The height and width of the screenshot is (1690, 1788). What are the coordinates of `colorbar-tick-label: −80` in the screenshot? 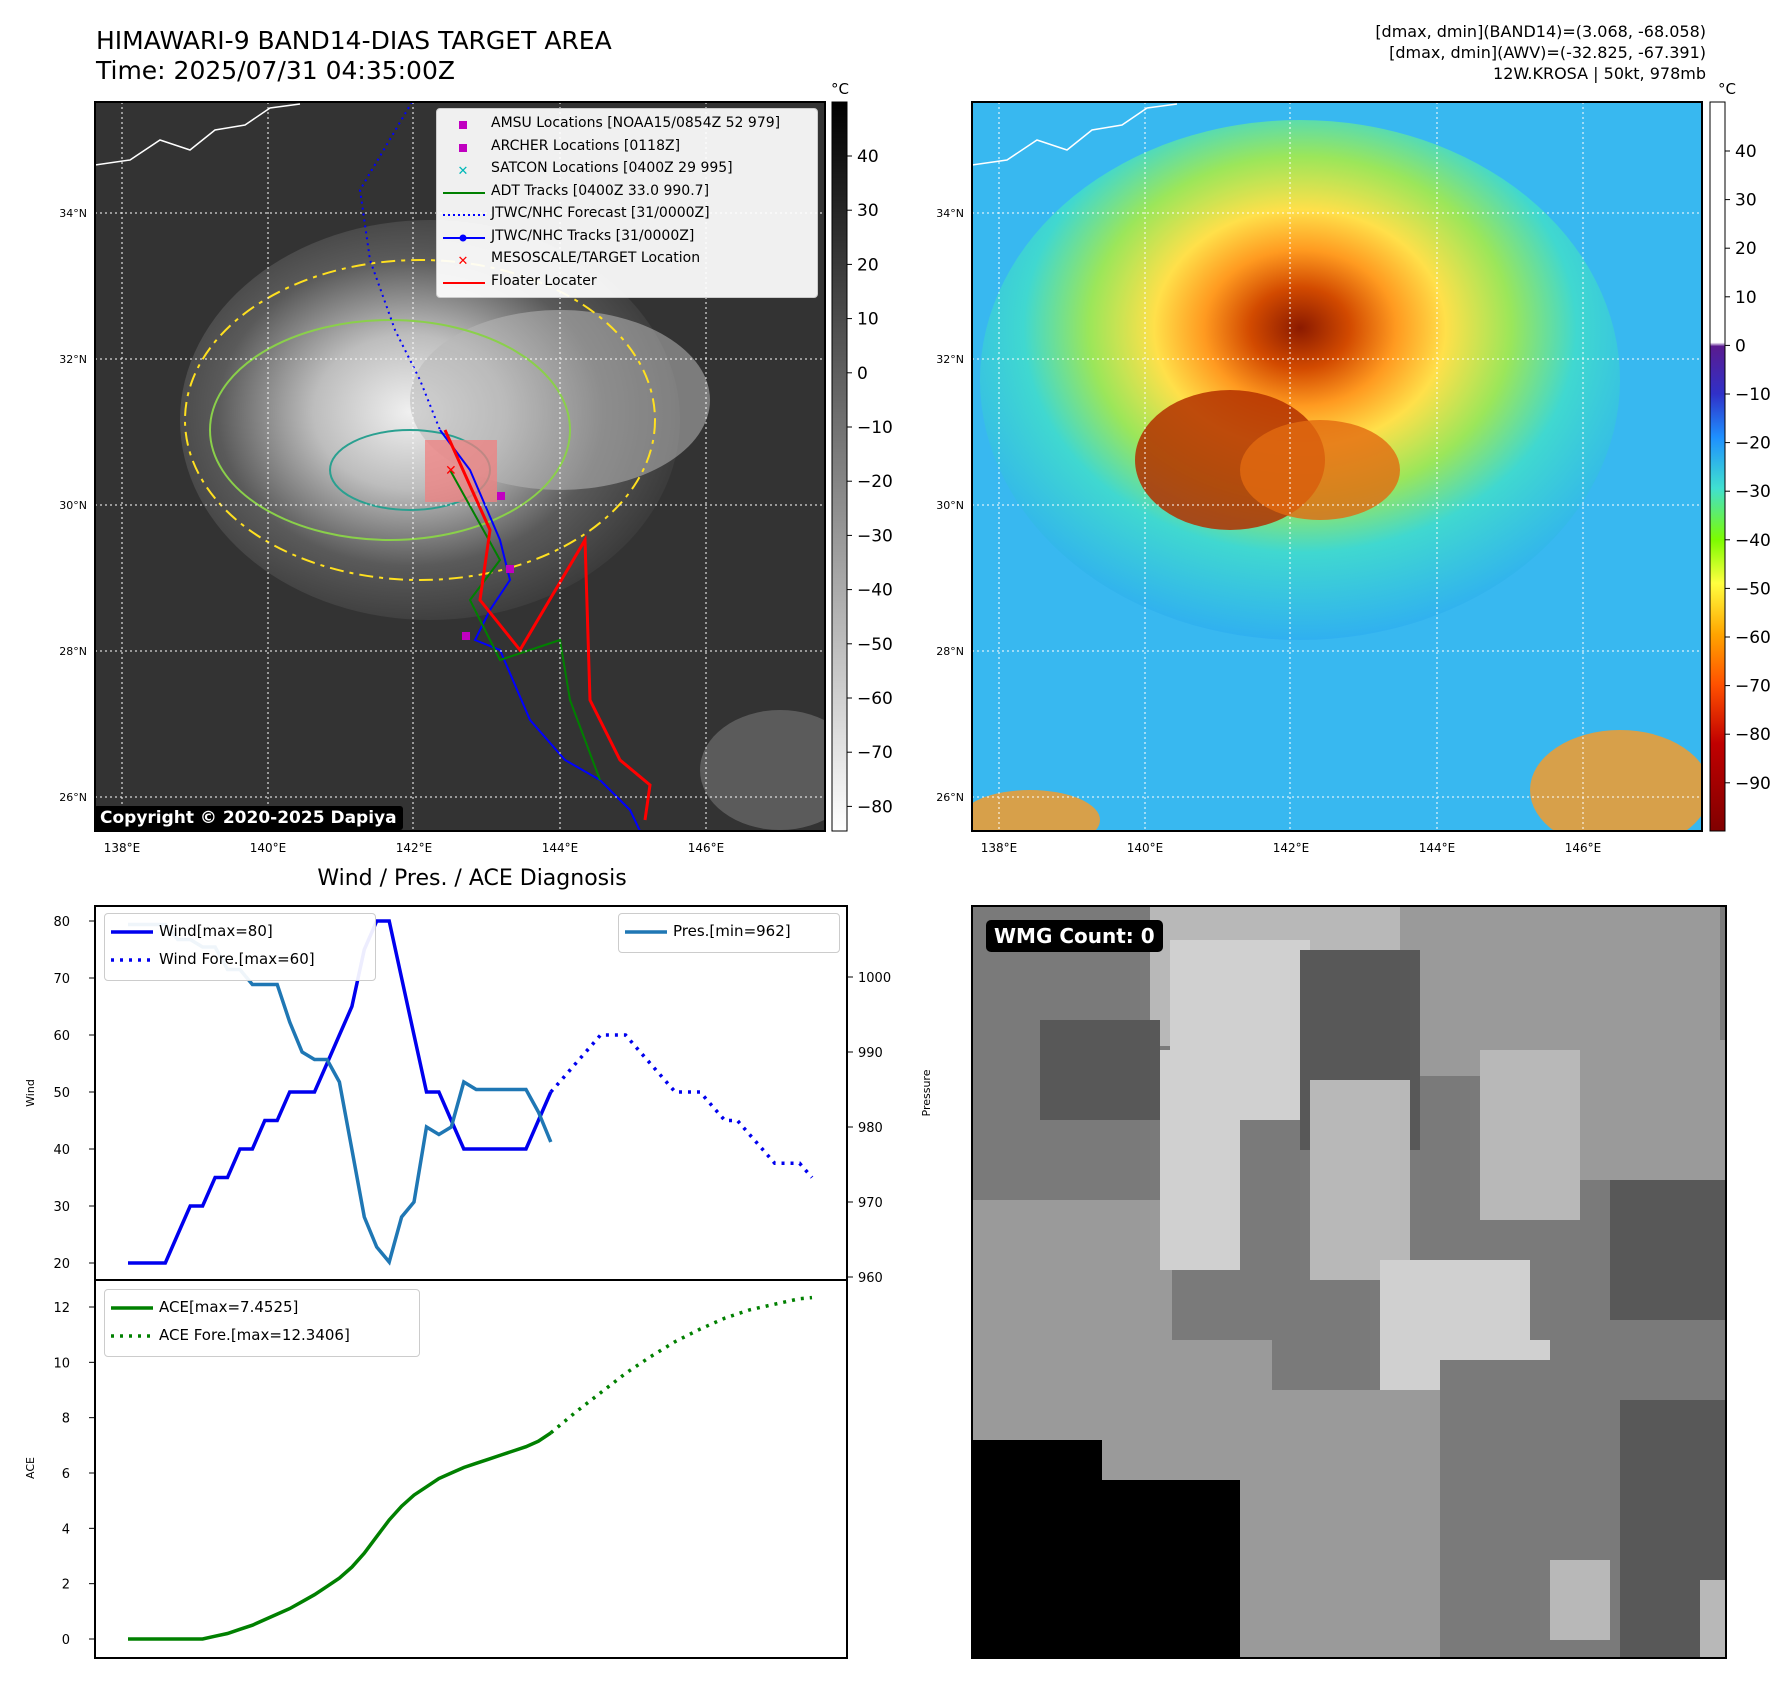 It's located at (1753, 735).